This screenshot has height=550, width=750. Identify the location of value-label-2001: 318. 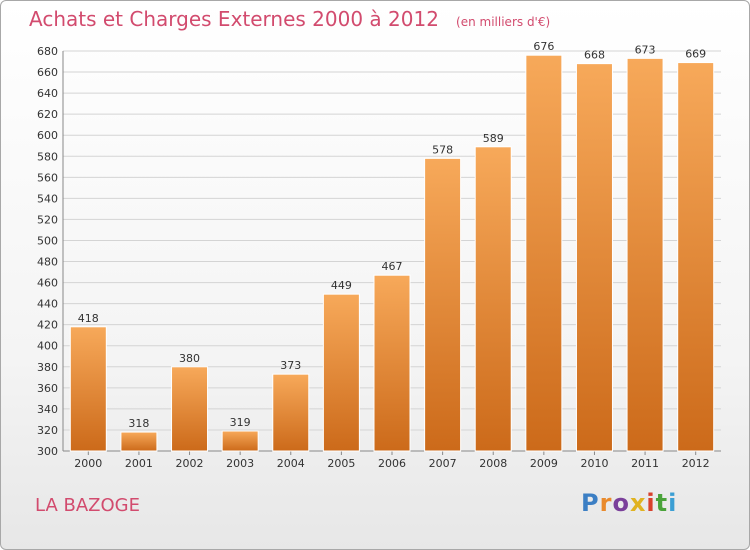
(138, 423).